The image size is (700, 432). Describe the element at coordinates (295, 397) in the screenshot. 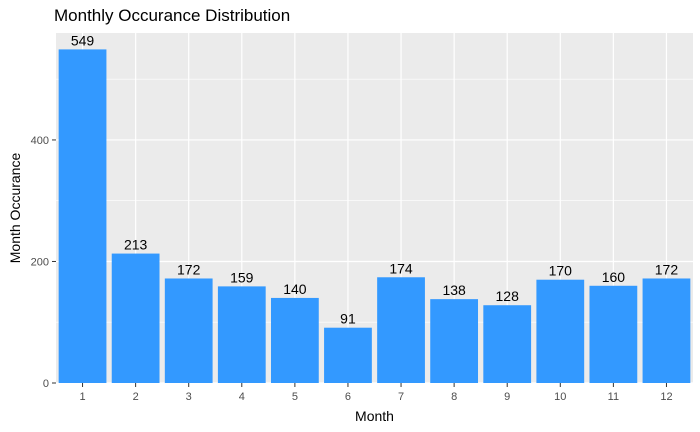

I see `x-tick-label-5: 5` at that location.